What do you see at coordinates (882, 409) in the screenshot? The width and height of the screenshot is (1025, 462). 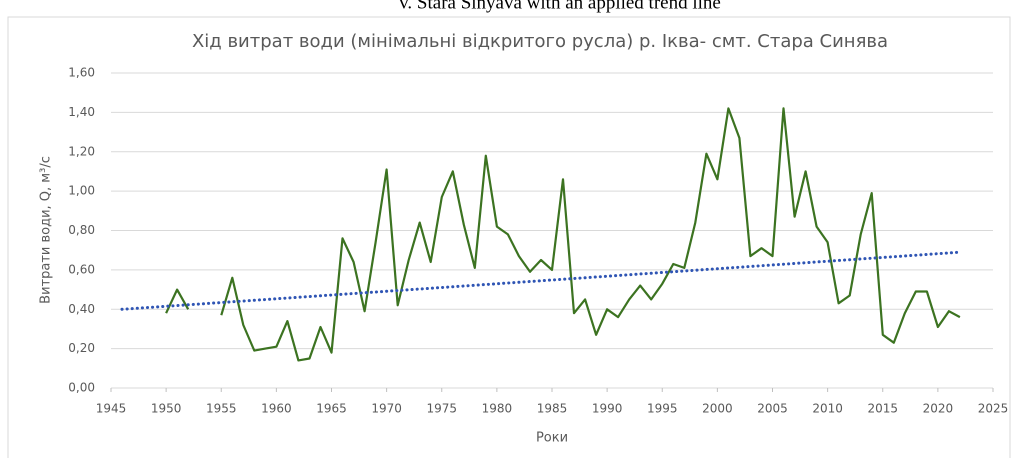 I see `x-tick-label: 2015` at bounding box center [882, 409].